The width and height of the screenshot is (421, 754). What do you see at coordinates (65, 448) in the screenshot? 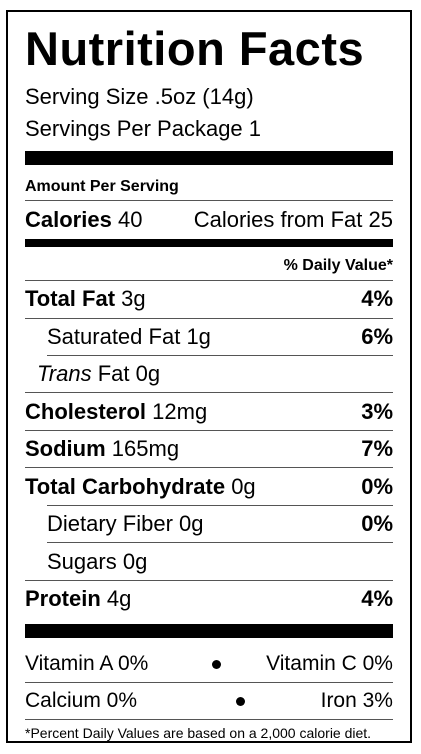
I see `nutrient-name: Sodium` at bounding box center [65, 448].